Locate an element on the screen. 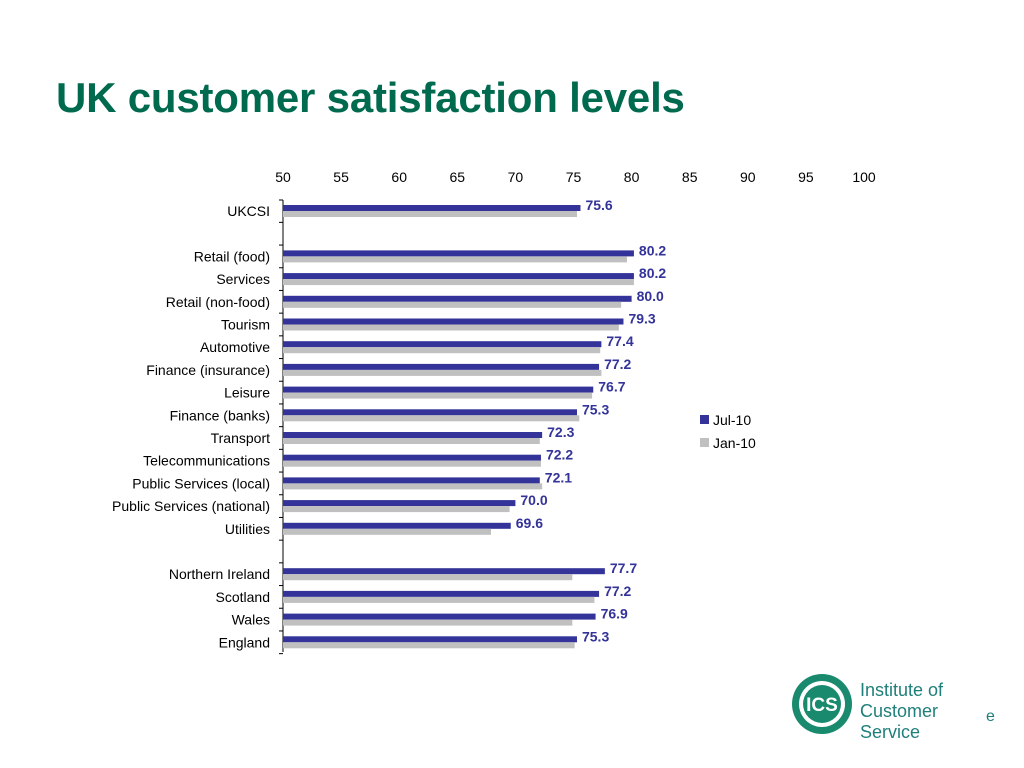 This screenshot has width=1024, height=768. data-label-jul-10: 75.6 is located at coordinates (598, 205).